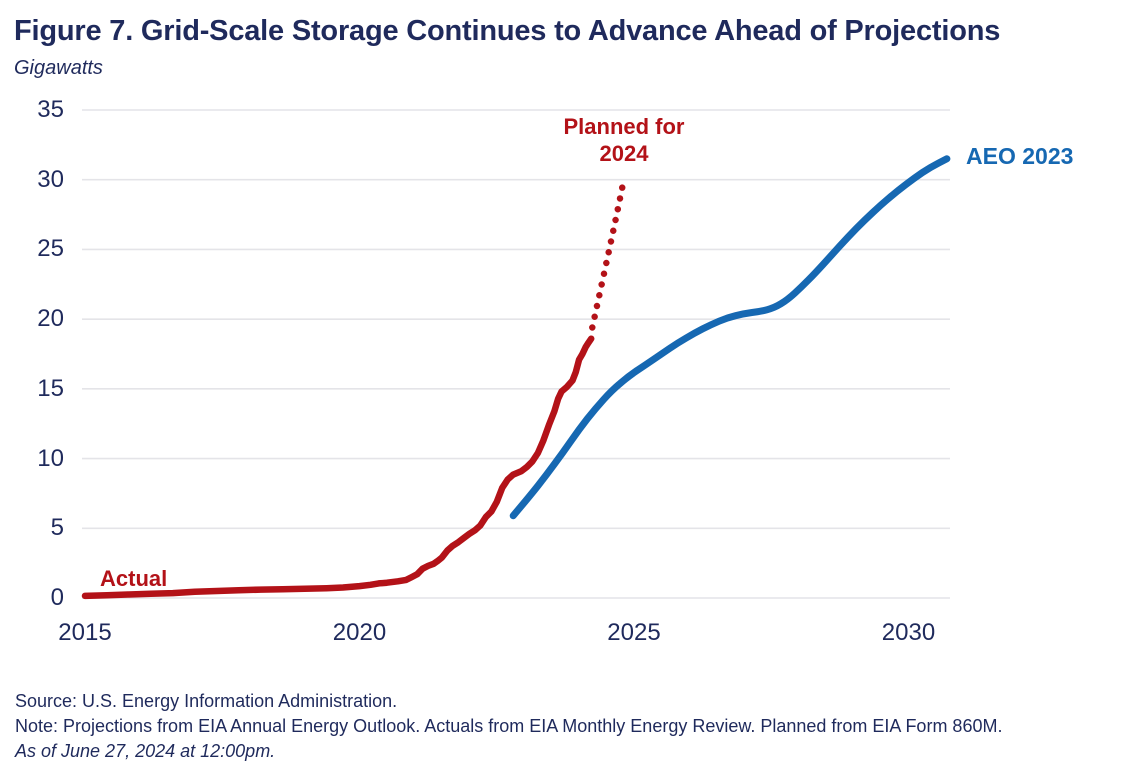 Image resolution: width=1125 pixels, height=762 pixels. What do you see at coordinates (50, 319) in the screenshot?
I see `y-tick-label: 20` at bounding box center [50, 319].